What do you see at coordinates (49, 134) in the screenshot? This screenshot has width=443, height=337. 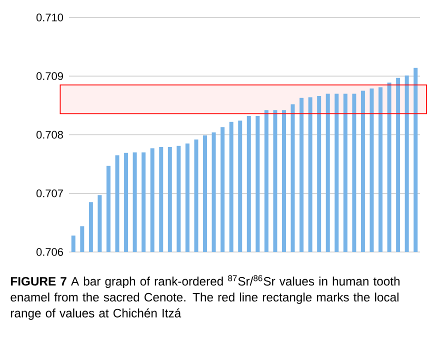 I see `y-tick-label: 0.708` at bounding box center [49, 134].